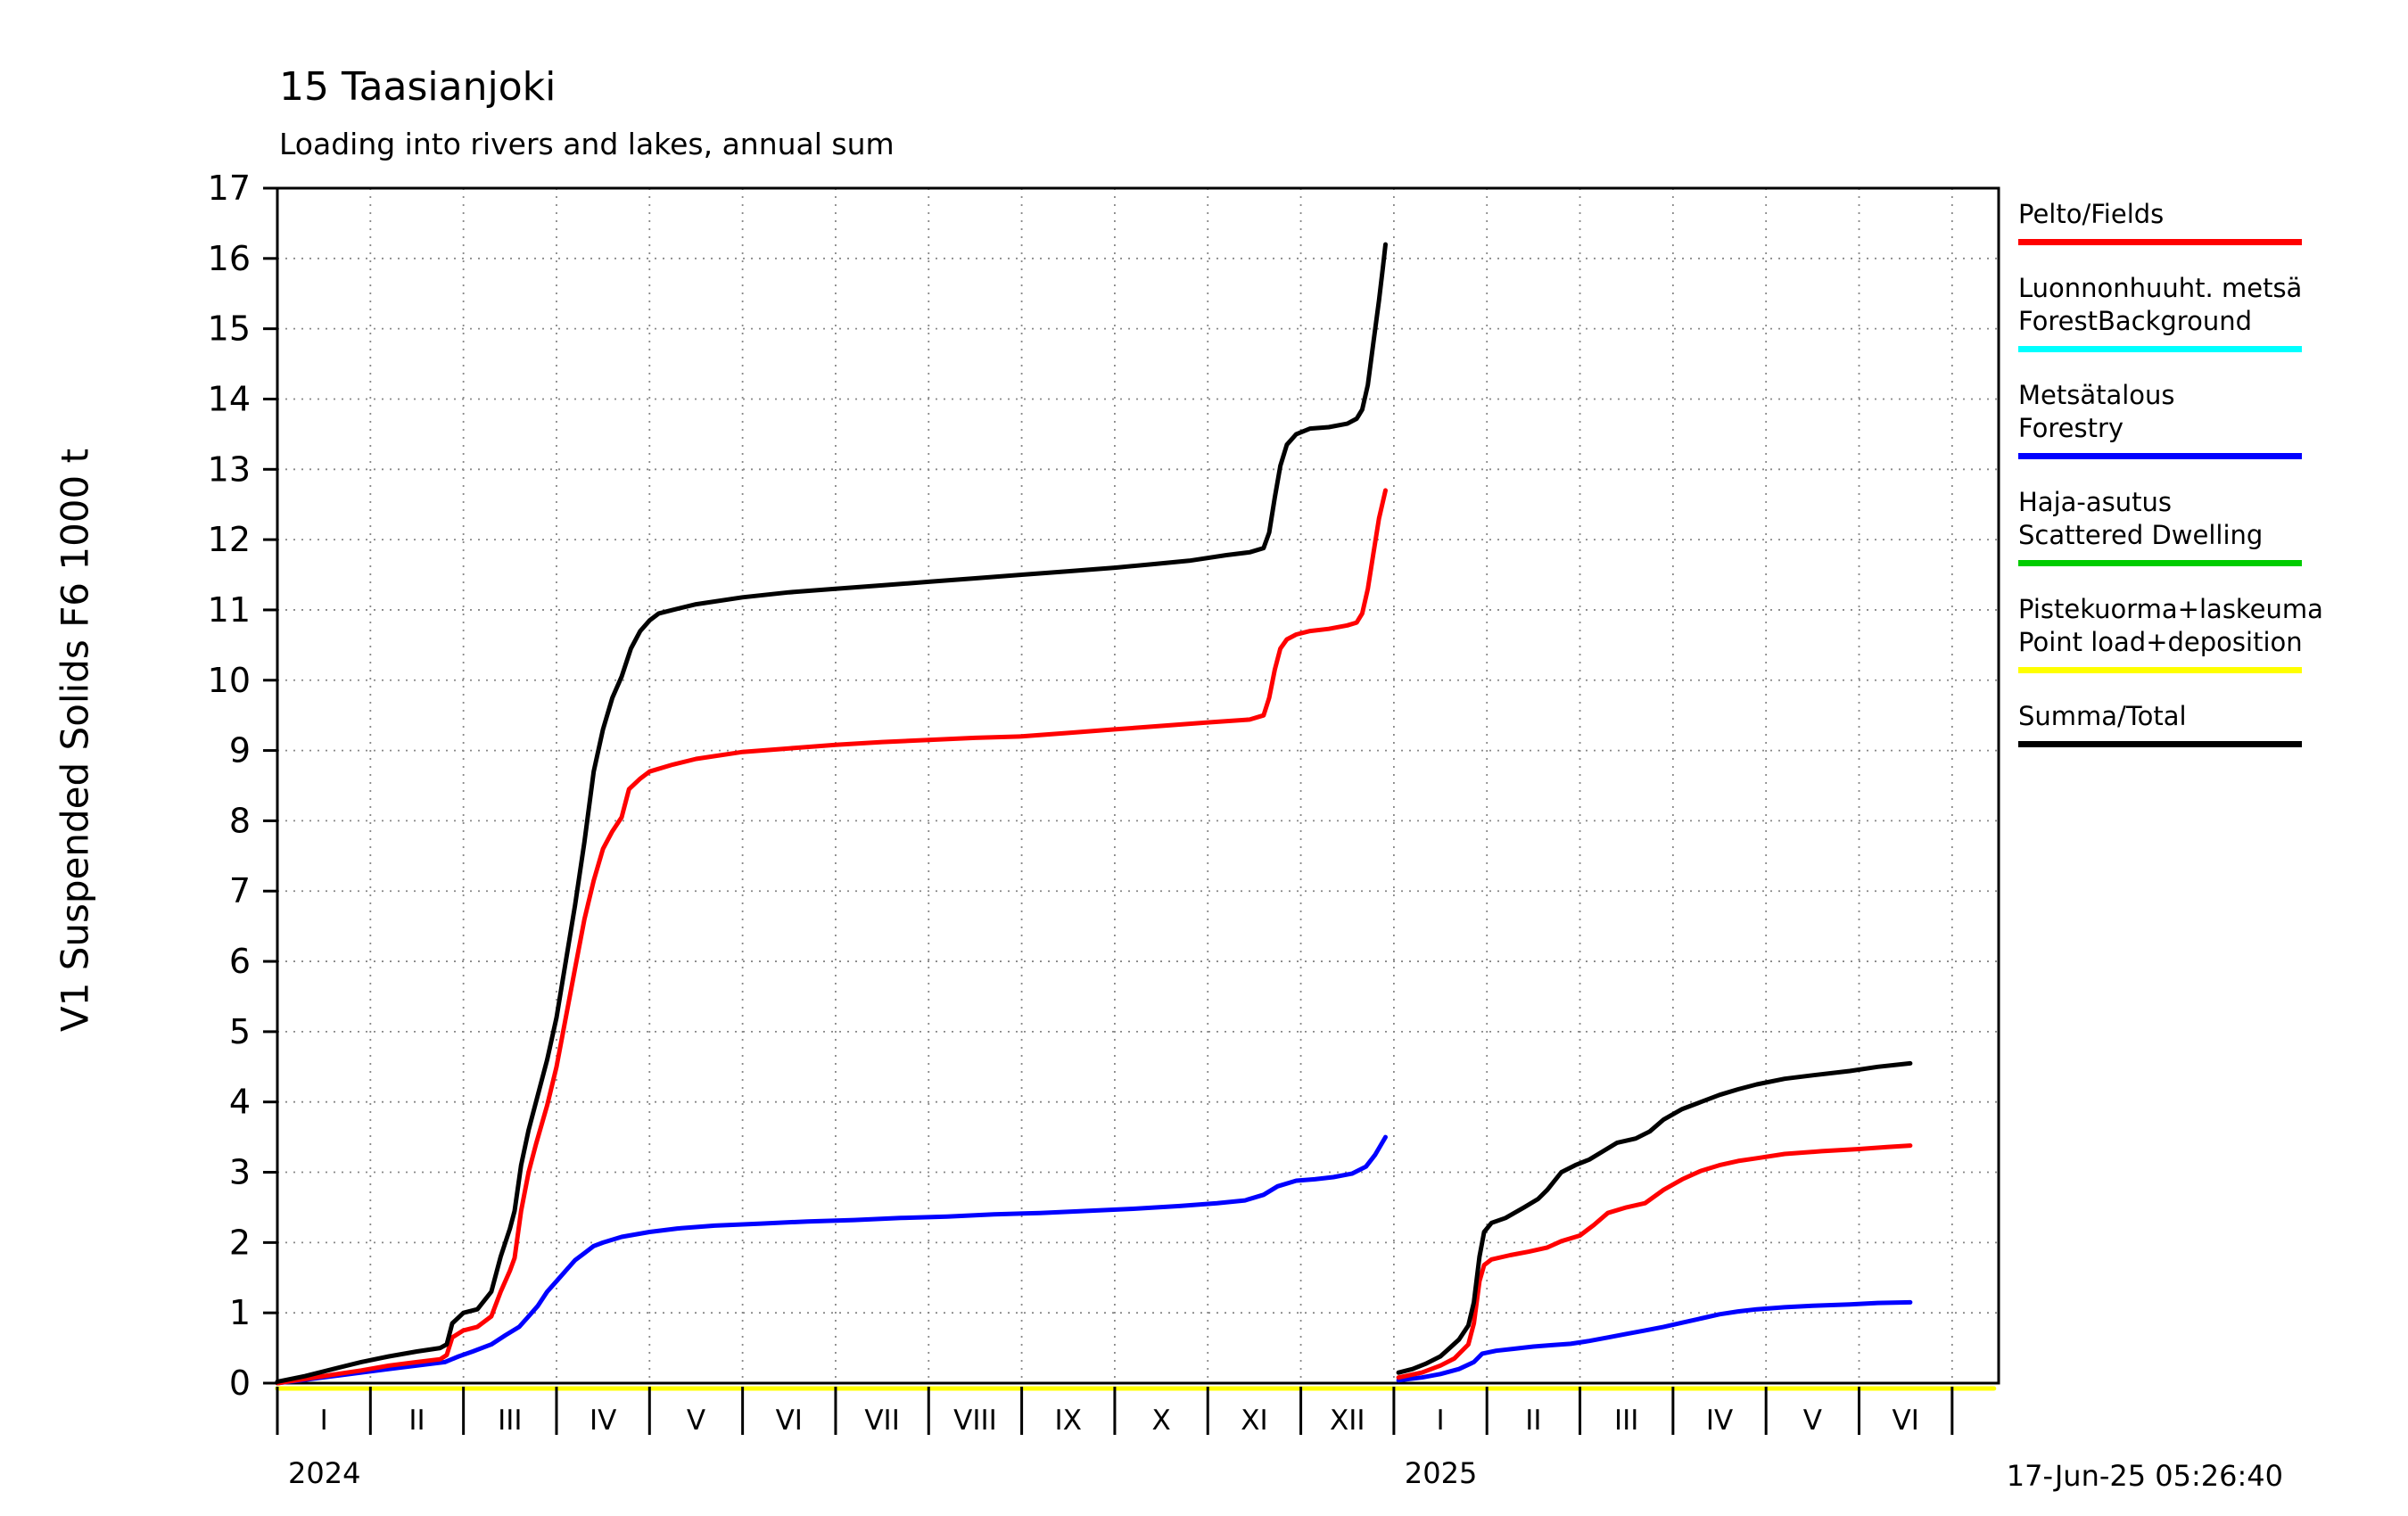 This screenshot has width=2408, height=1516. What do you see at coordinates (240, 1172) in the screenshot?
I see `y-tick-label: 3` at bounding box center [240, 1172].